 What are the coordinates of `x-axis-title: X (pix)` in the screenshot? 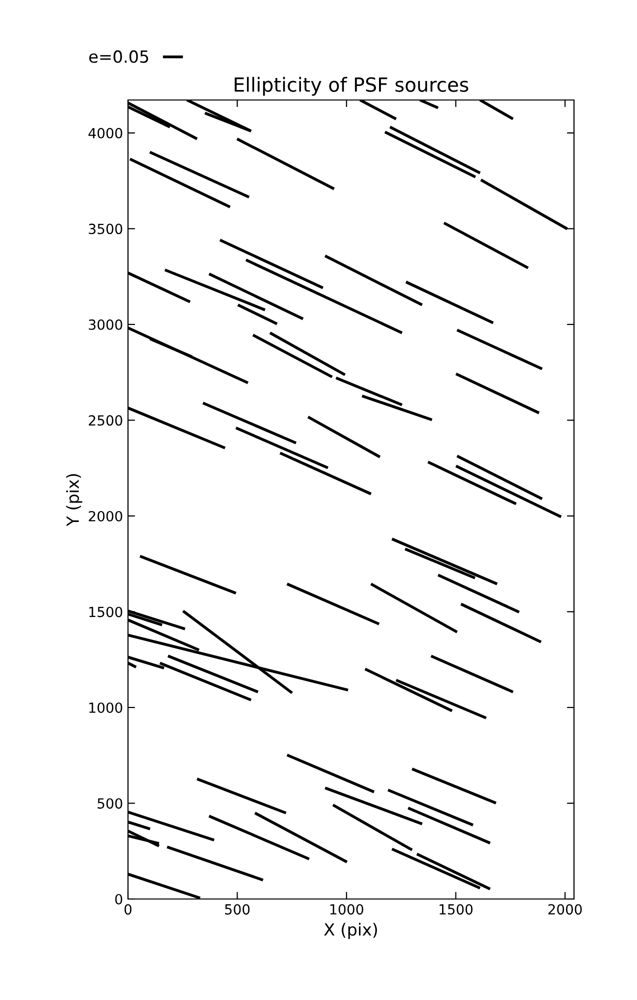 It's located at (350, 930).